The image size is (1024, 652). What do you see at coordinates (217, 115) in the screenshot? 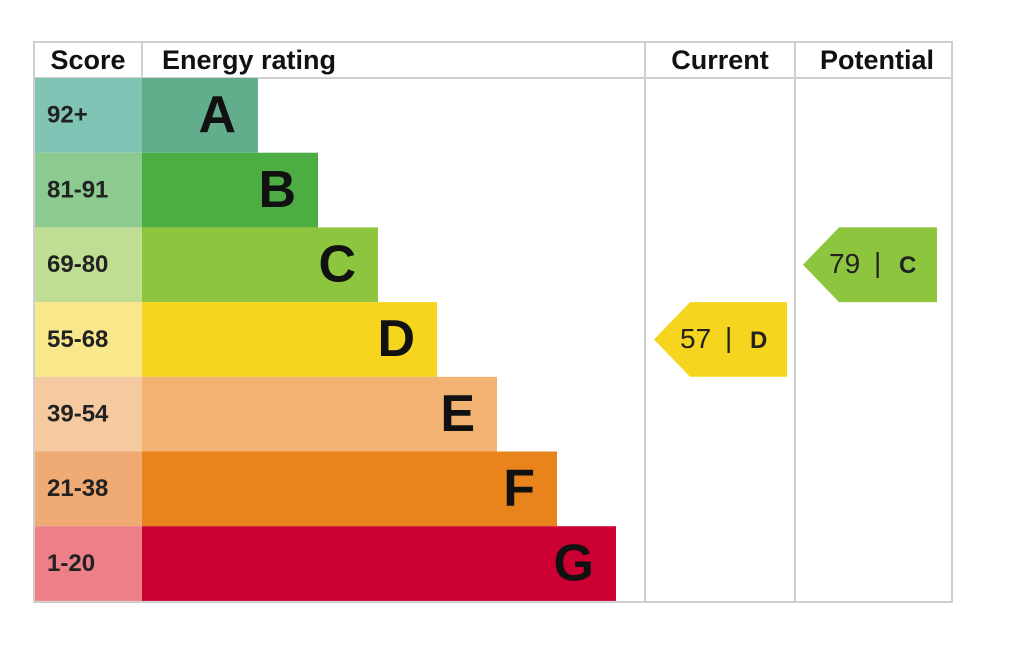
I see `band-letter: A` at bounding box center [217, 115].